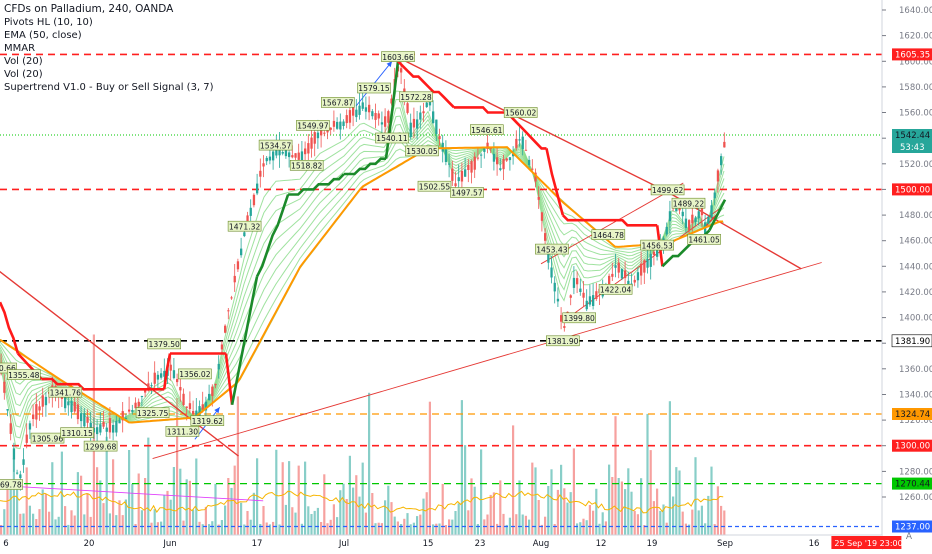 This screenshot has height=554, width=932. Describe the element at coordinates (532, 124) in the screenshot. I see `trendline-red` at that location.